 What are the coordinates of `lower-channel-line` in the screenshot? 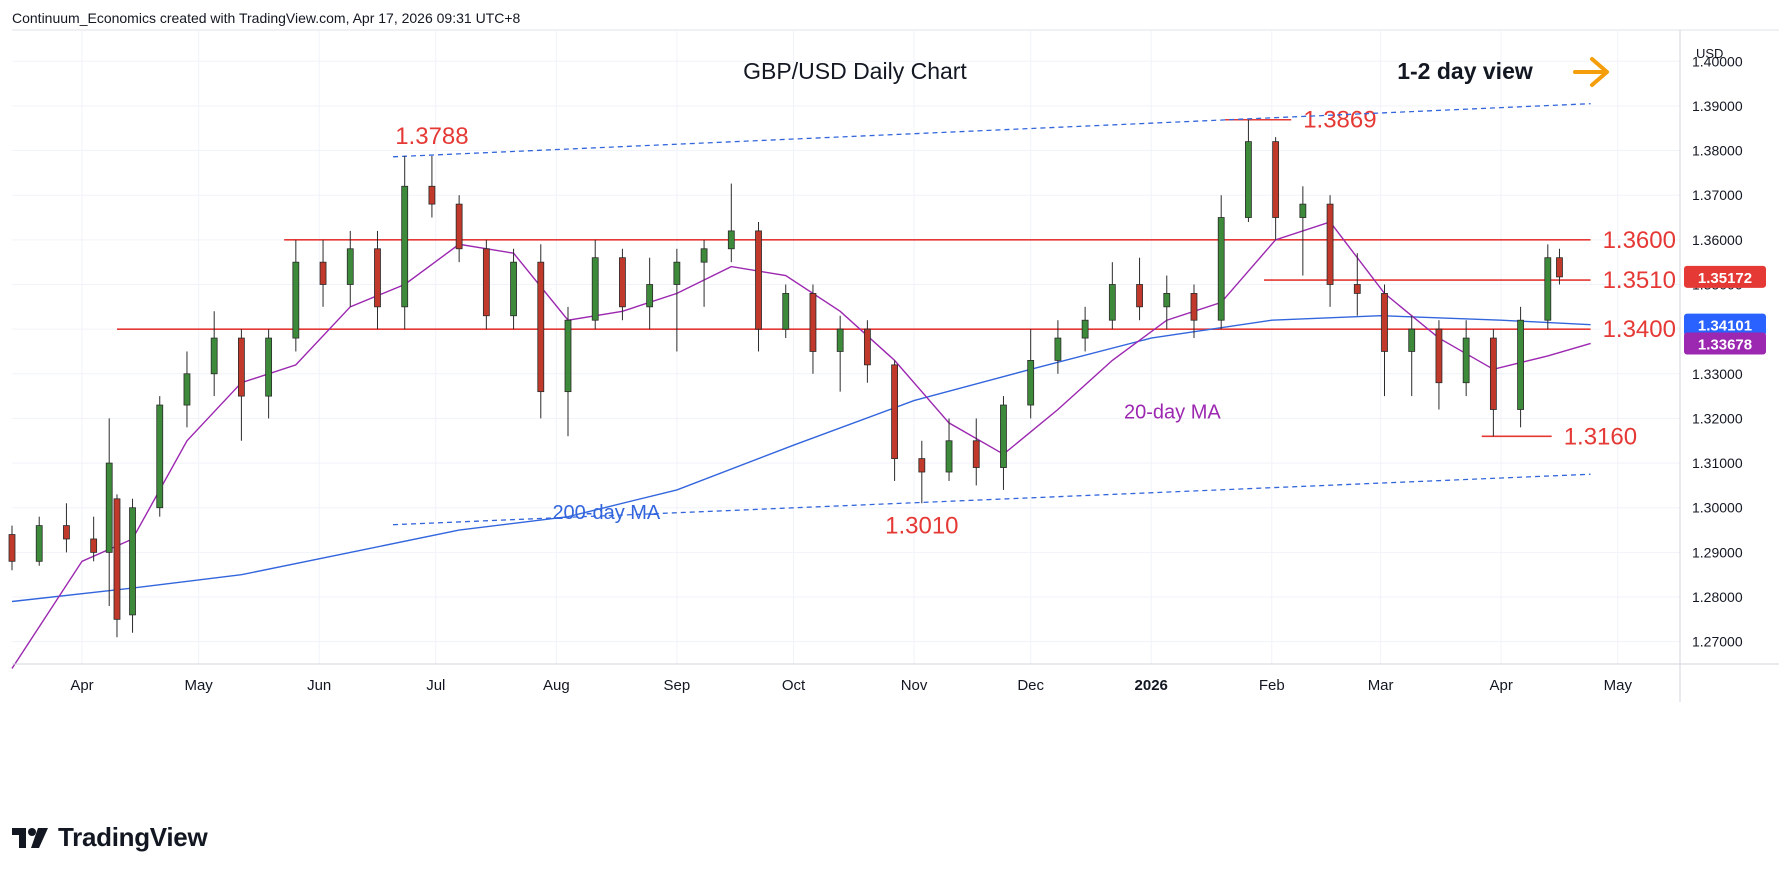 It's located at (992, 499).